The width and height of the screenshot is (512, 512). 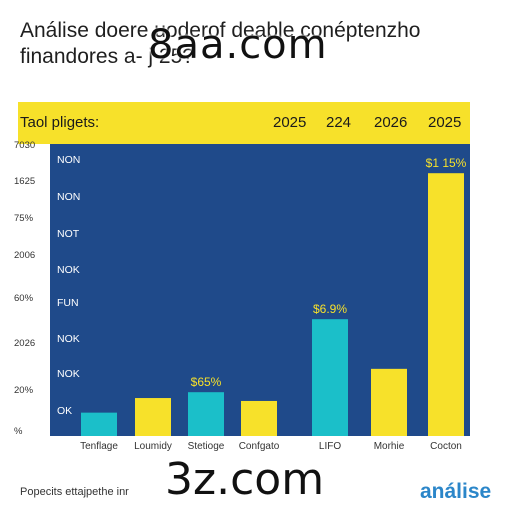 I want to click on header-year-4: 2025, so click(x=445, y=122).